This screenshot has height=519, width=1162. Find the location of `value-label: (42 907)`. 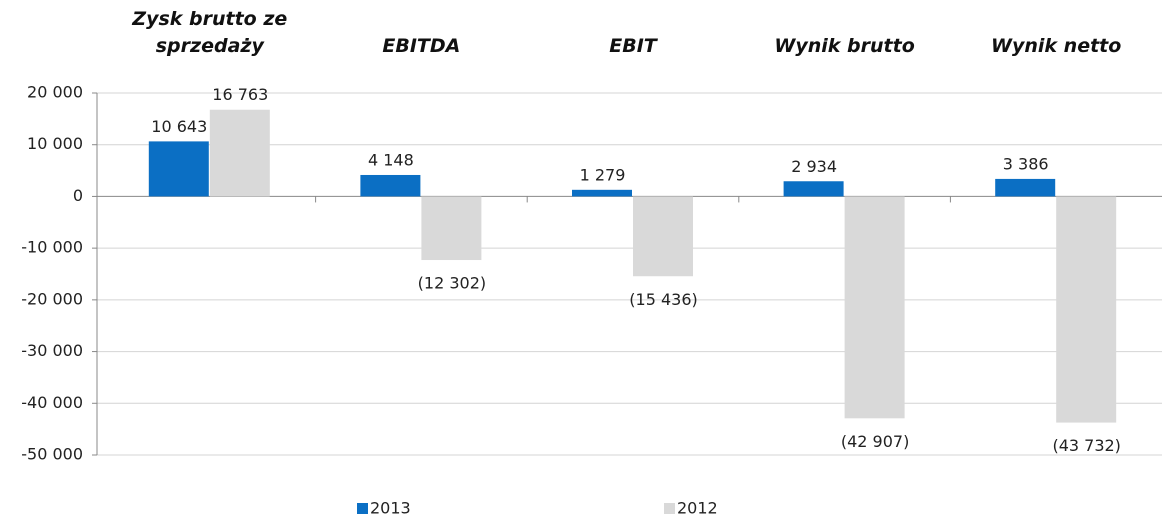

value-label: (42 907) is located at coordinates (875, 441).